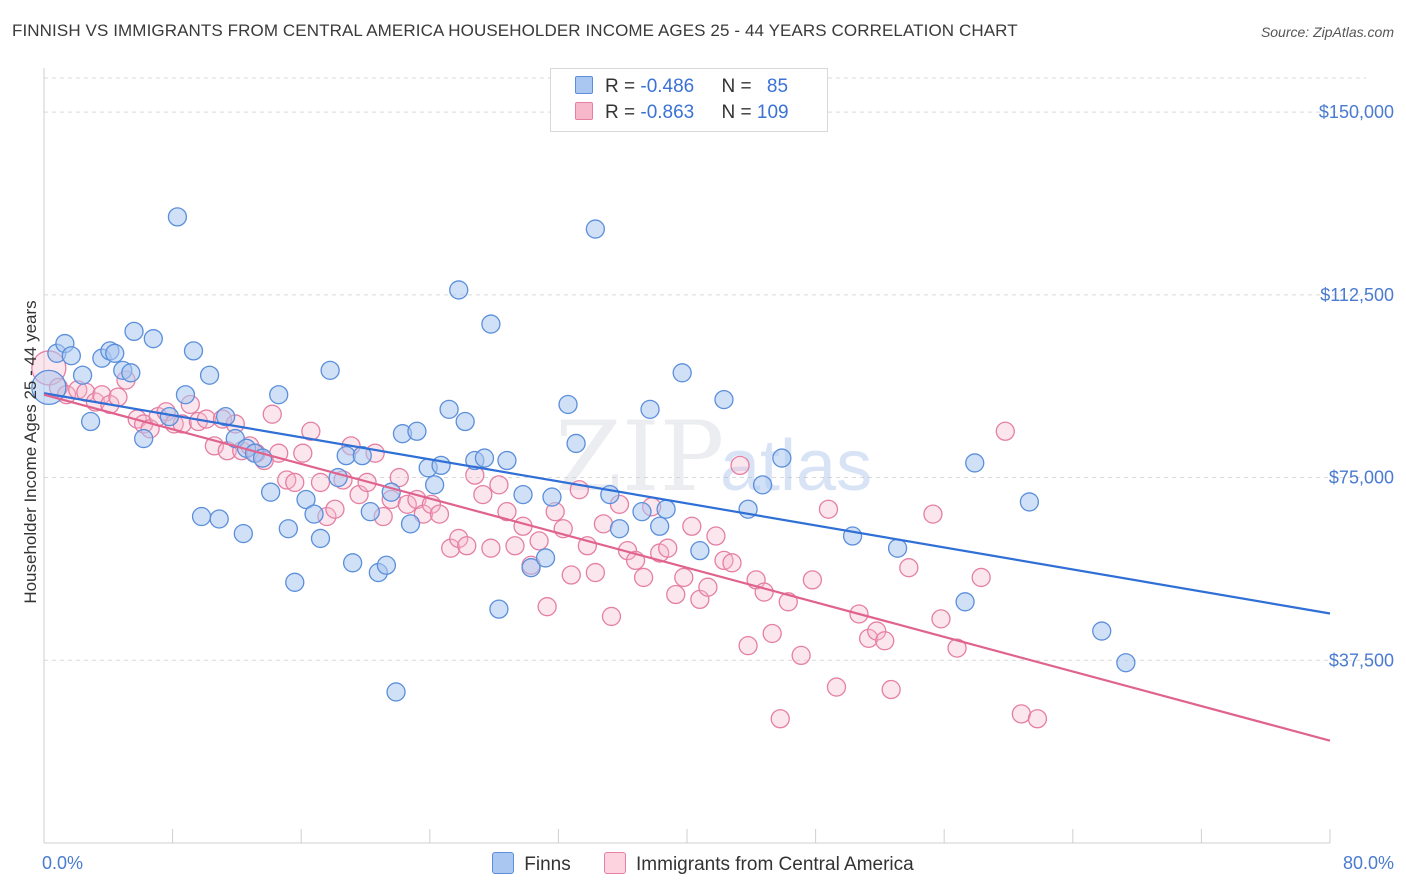 This screenshot has height=892, width=1406. Describe the element at coordinates (759, 864) in the screenshot. I see `bottom-legend-central-america: Immigrants from Central America` at that location.